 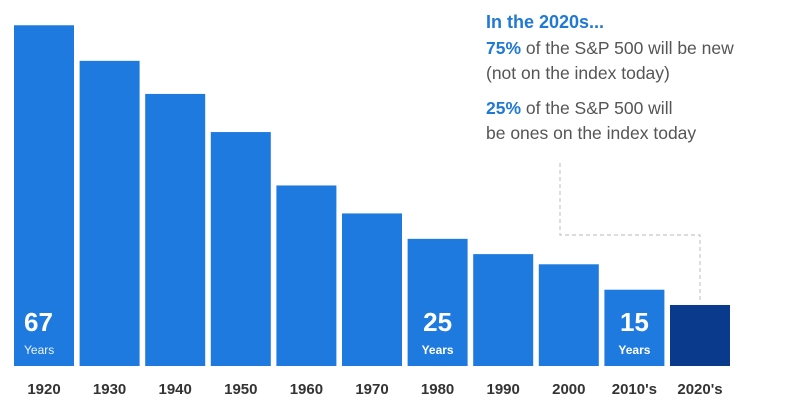 I want to click on bar-1980, so click(x=437, y=302).